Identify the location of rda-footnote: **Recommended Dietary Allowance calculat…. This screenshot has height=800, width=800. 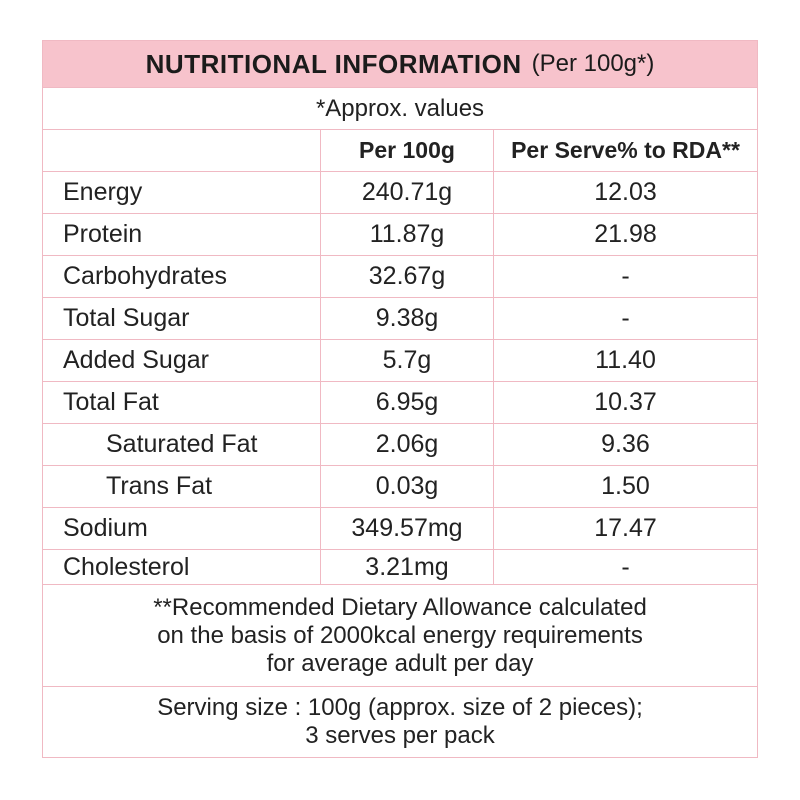
(400, 636).